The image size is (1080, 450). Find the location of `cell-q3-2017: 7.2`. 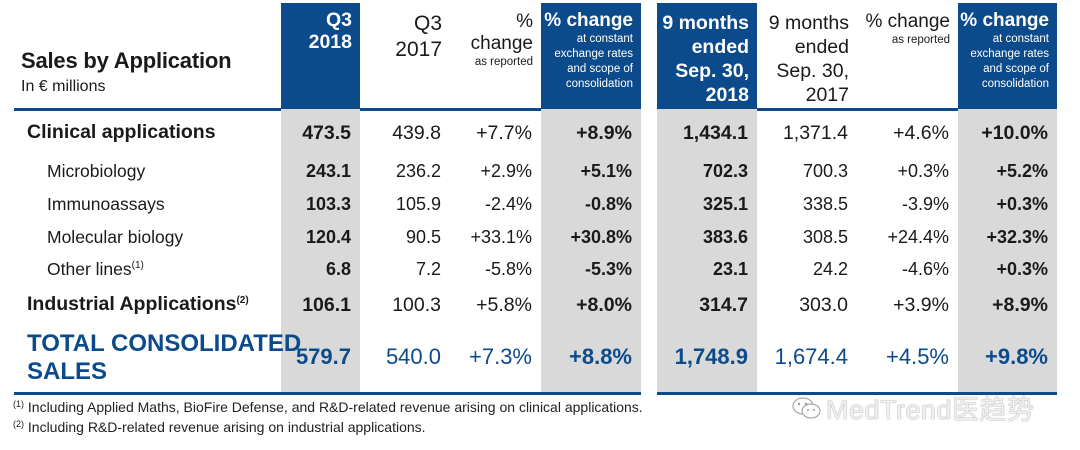

cell-q3-2017: 7.2 is located at coordinates (428, 269).